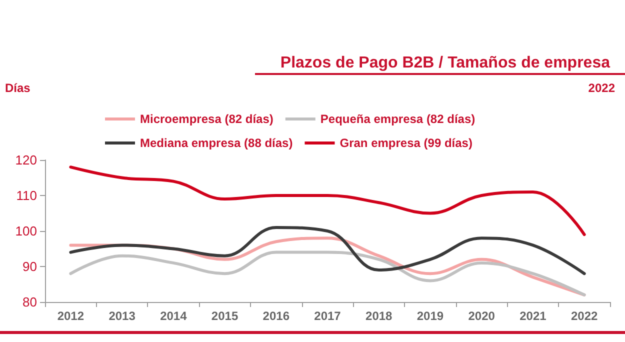  What do you see at coordinates (430, 316) in the screenshot?
I see `x-tick-label: 2019` at bounding box center [430, 316].